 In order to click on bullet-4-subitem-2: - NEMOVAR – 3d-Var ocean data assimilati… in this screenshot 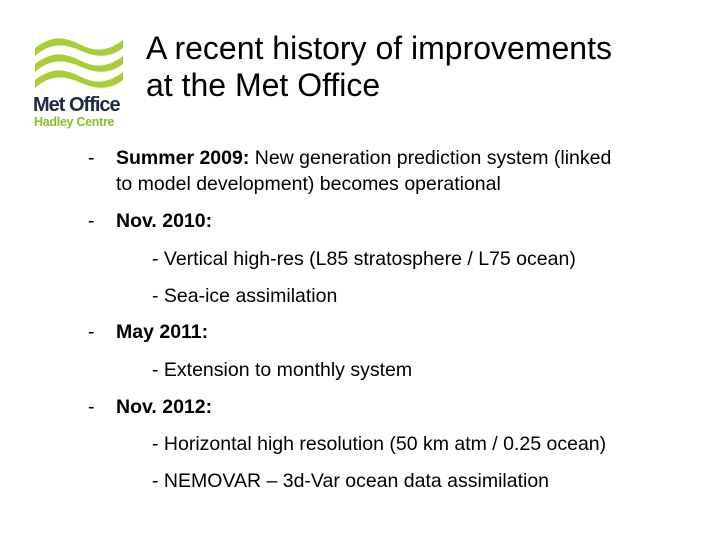, I will do `click(351, 481)`.